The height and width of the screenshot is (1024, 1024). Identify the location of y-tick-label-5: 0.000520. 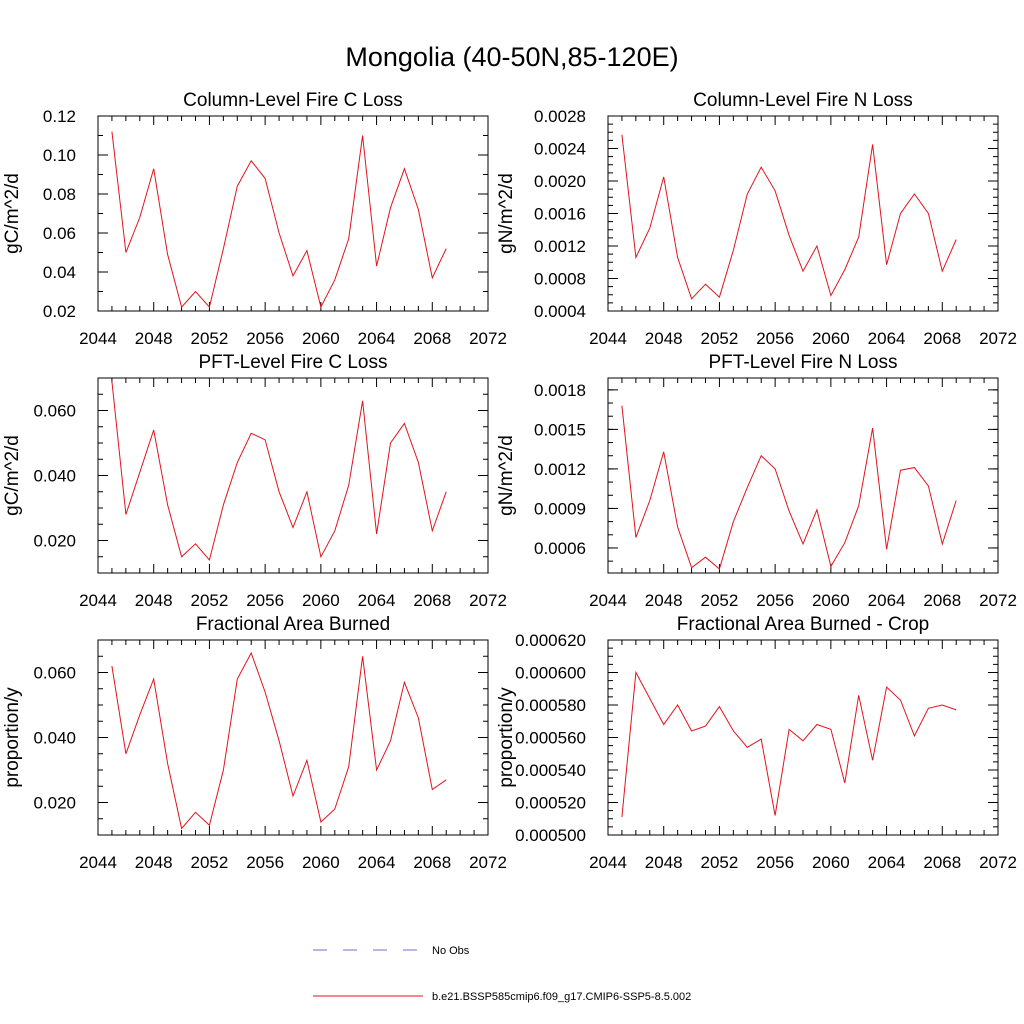
(550, 803).